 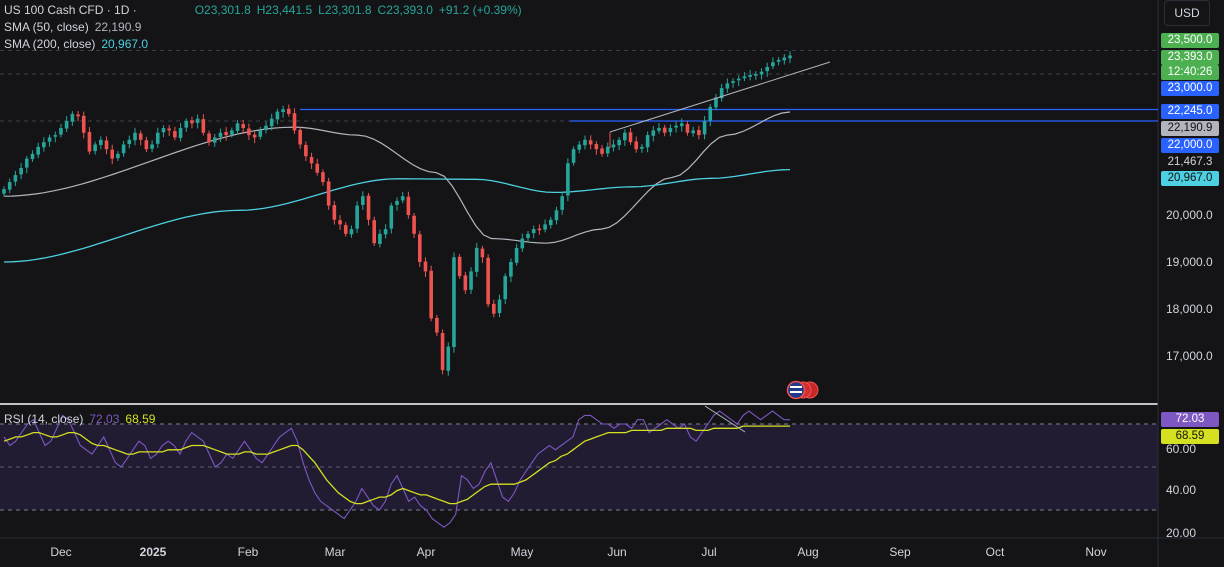 What do you see at coordinates (397, 215) in the screenshot?
I see `sma200-line` at bounding box center [397, 215].